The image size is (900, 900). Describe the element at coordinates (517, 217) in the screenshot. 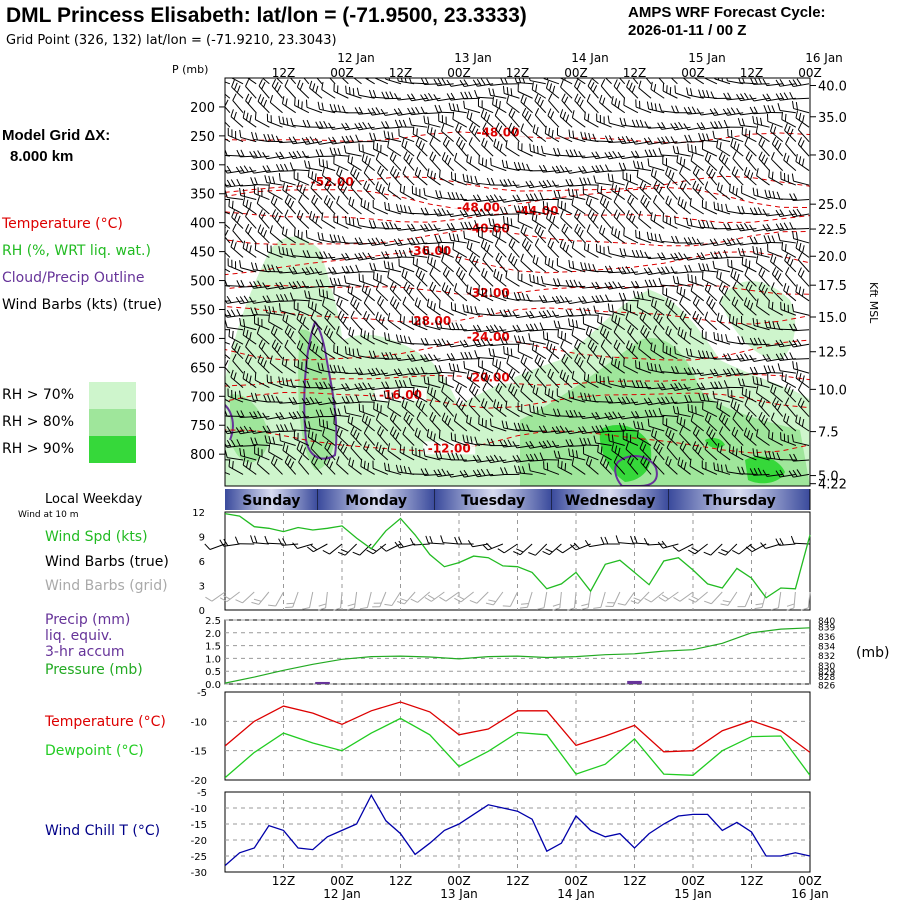

I see `isotherm-line` at that location.